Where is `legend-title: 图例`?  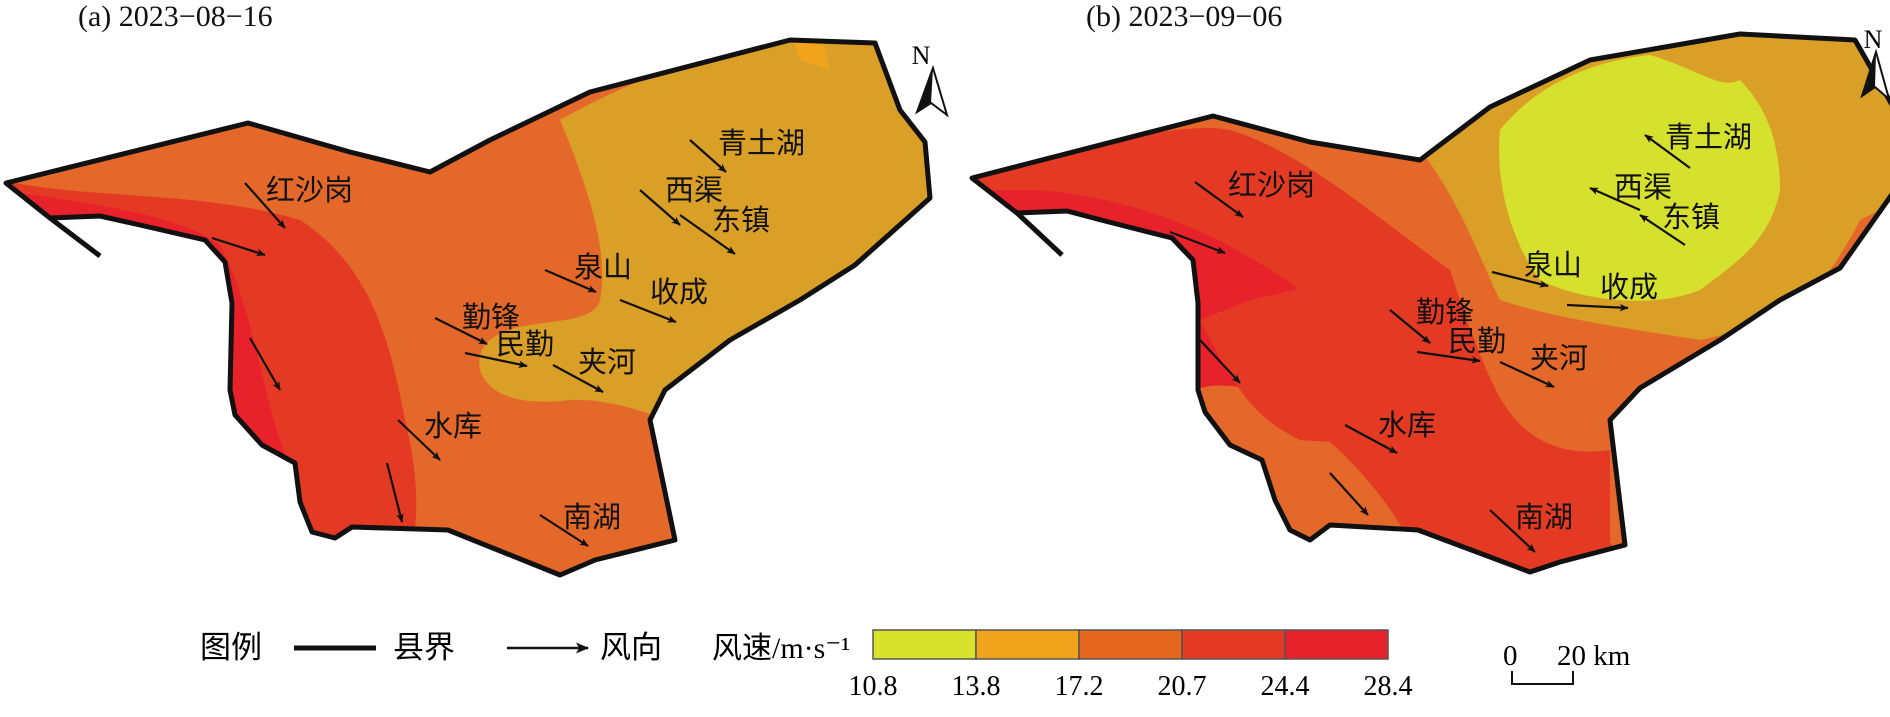
legend-title: 图例 is located at coordinates (231, 647).